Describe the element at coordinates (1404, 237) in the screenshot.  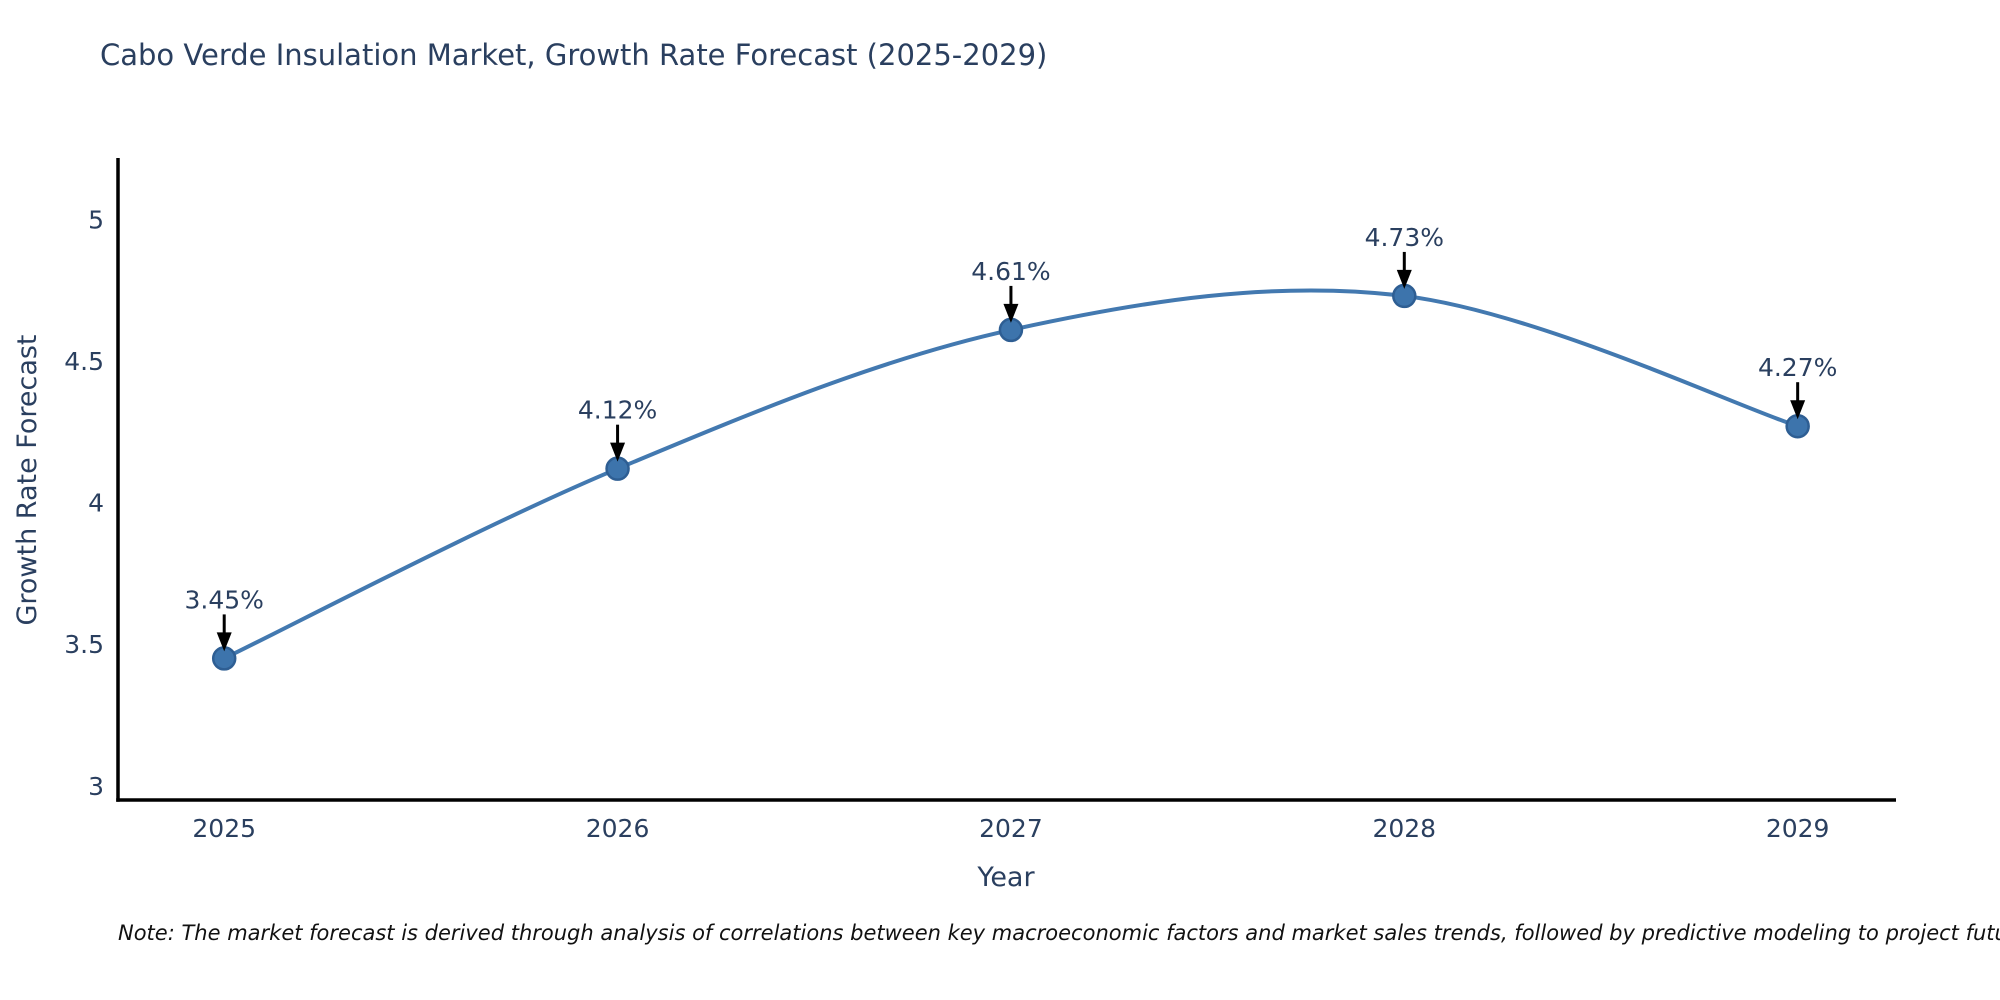
I see `point-value-label: 4.73%` at that location.